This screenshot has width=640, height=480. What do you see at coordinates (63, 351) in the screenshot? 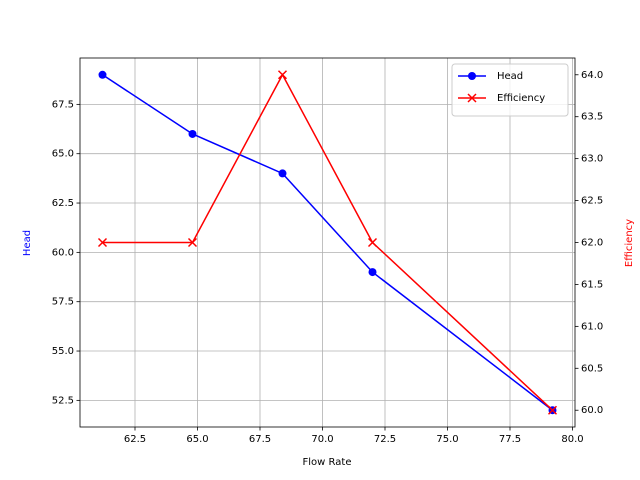
I see `y-tick-label: 55.0` at bounding box center [63, 351].